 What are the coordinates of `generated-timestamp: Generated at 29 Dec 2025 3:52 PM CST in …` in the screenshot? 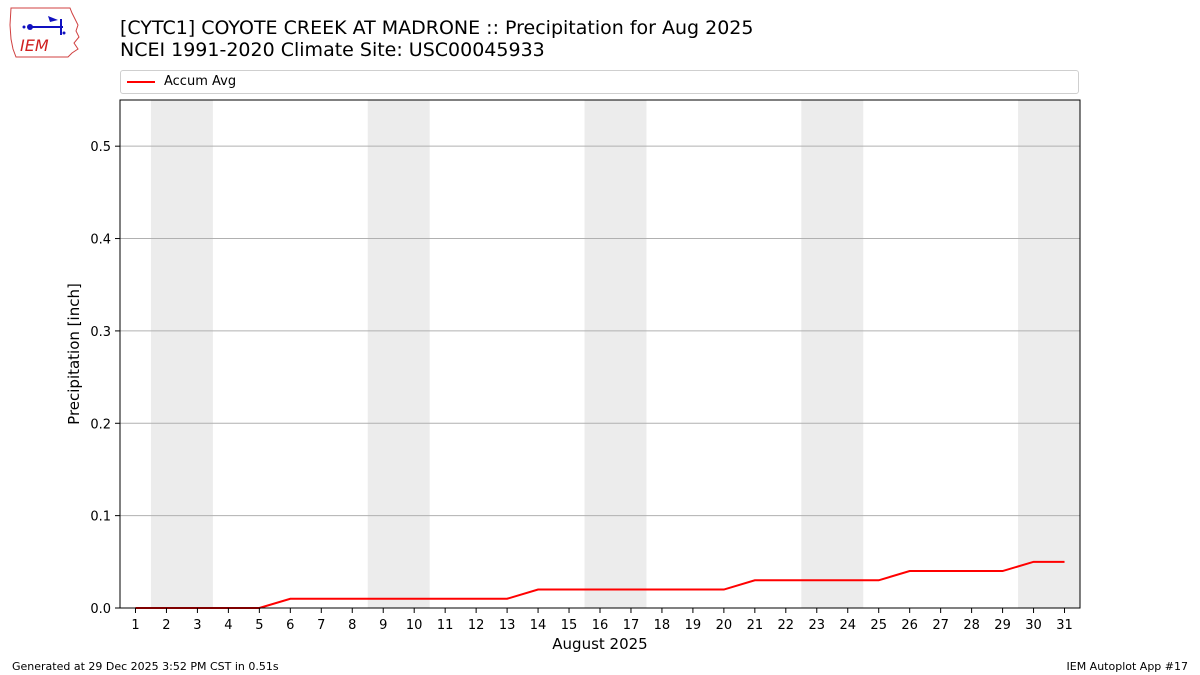 It's located at (145, 666).